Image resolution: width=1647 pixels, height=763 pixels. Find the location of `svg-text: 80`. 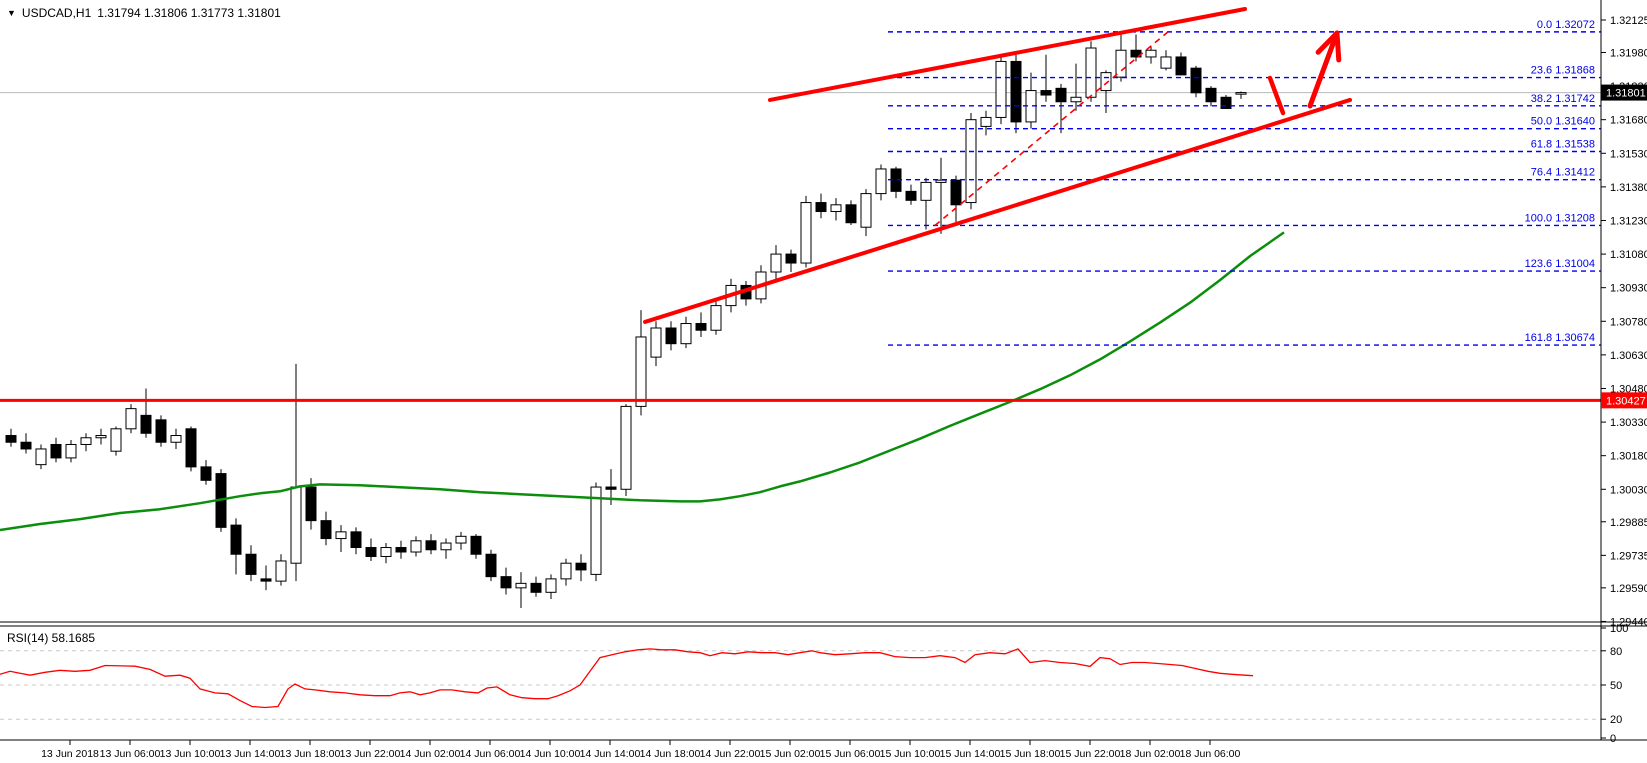

svg-text: 80 is located at coordinates (1616, 652).